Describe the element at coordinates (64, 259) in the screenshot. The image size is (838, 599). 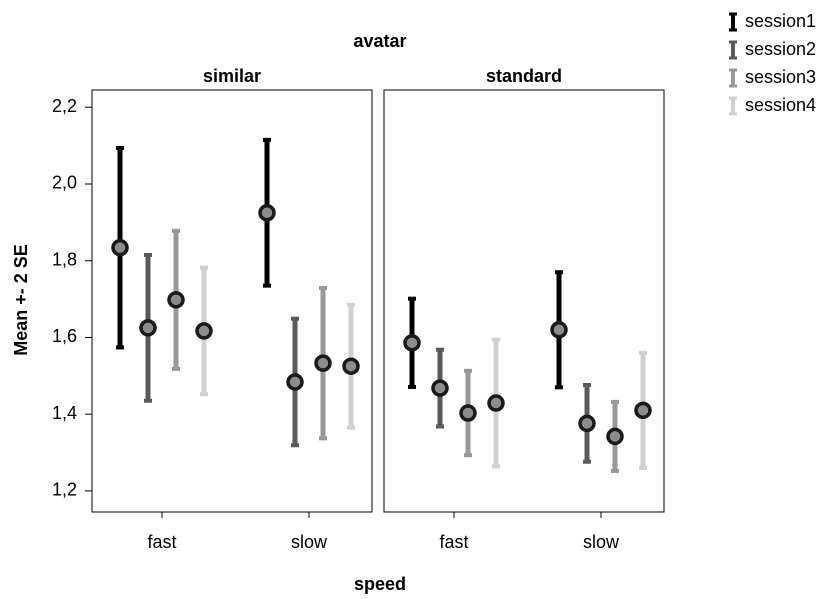
I see `y-tick-label: 1,8` at that location.